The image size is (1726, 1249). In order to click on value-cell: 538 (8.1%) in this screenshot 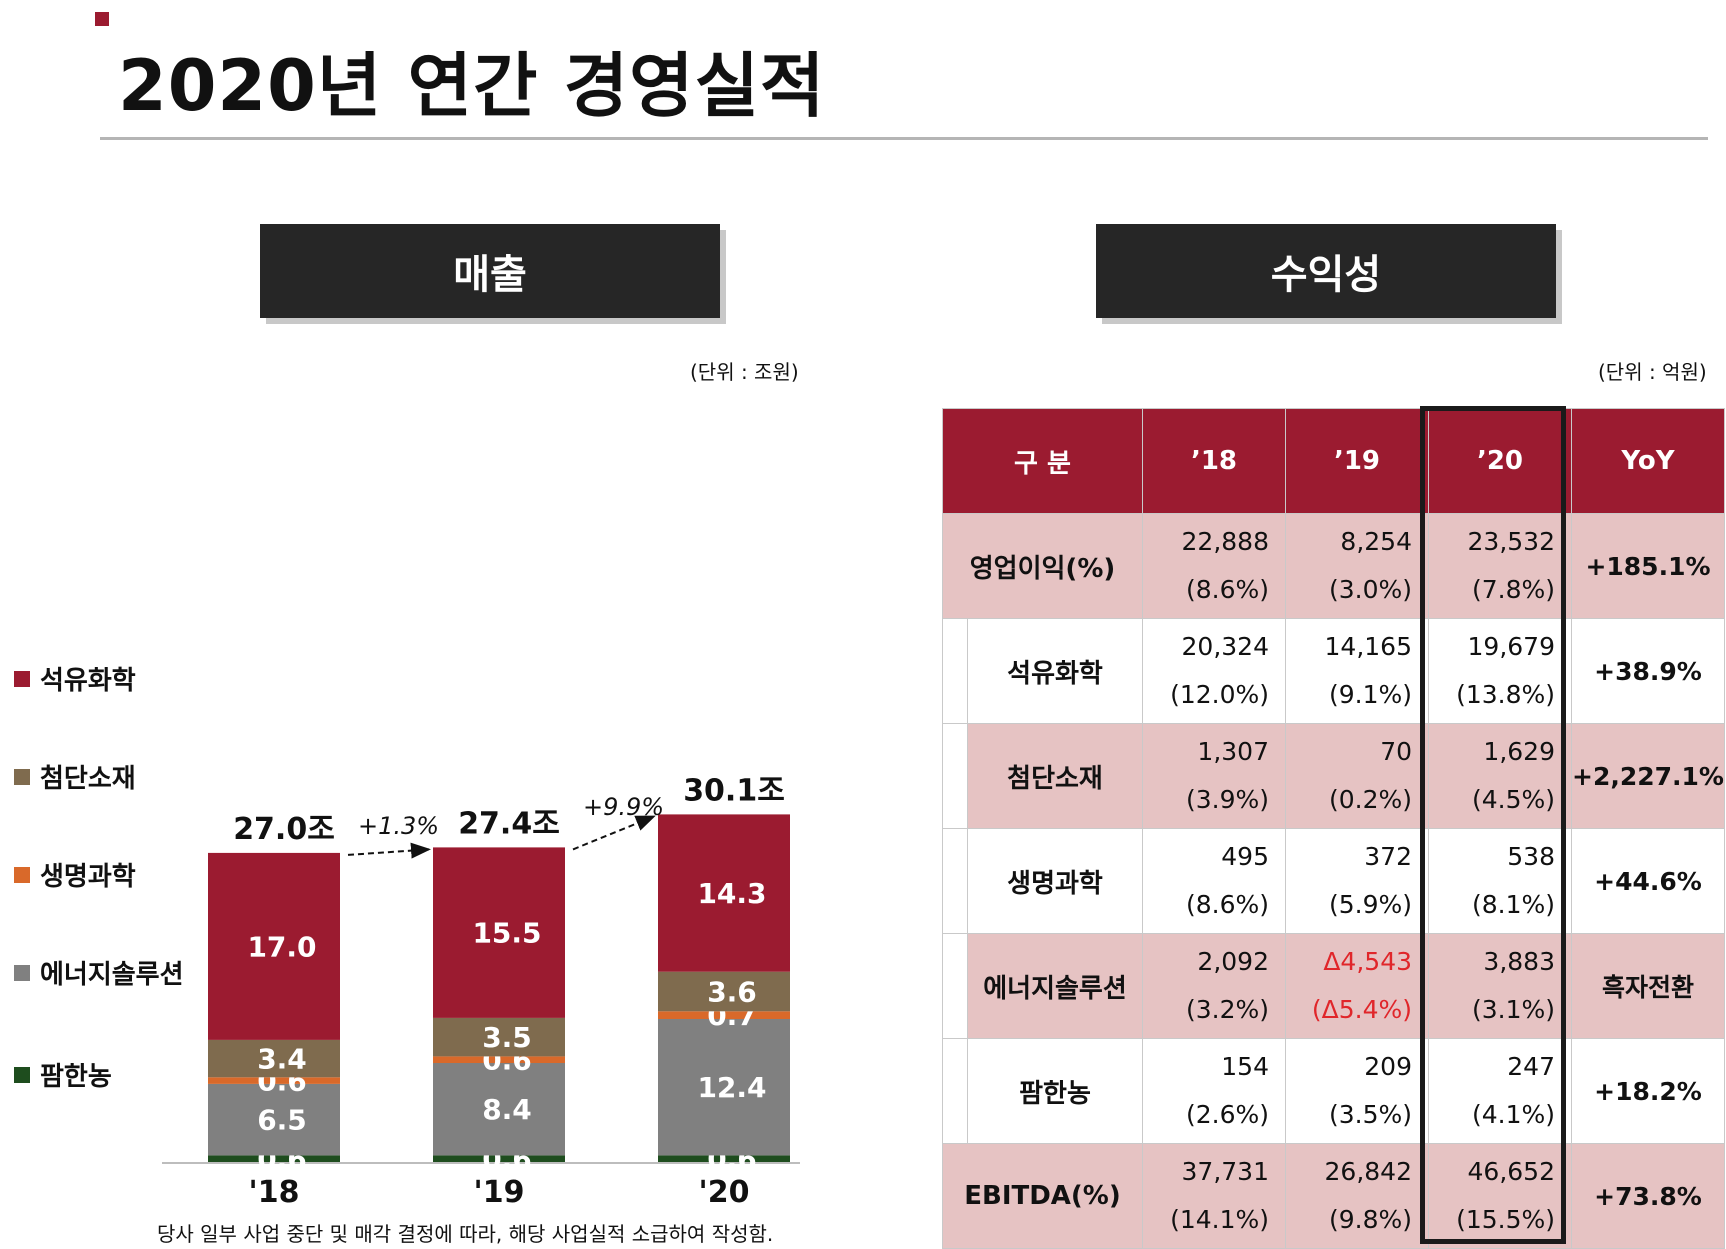, I will do `click(1500, 881)`.